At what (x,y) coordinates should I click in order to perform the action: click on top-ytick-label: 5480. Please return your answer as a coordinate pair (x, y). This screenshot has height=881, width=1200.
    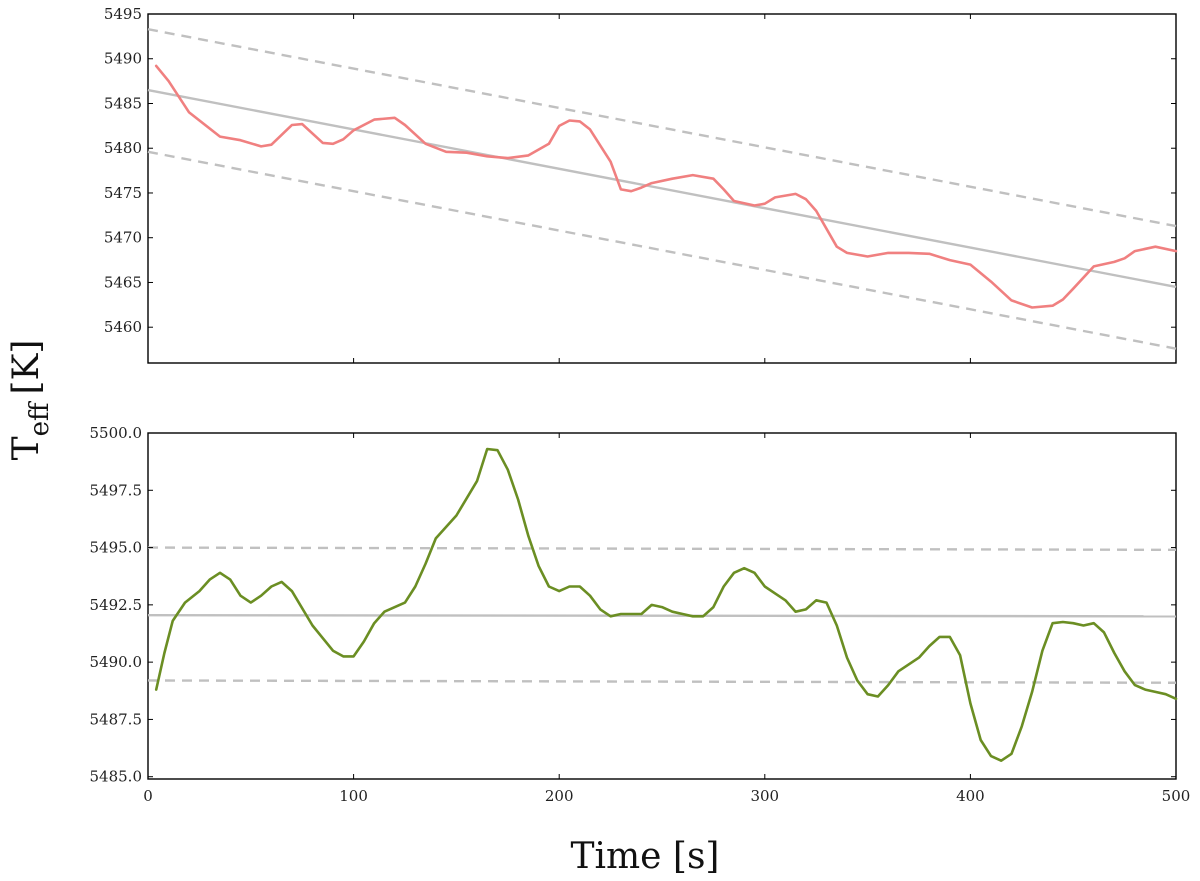
    Looking at the image, I should click on (123, 148).